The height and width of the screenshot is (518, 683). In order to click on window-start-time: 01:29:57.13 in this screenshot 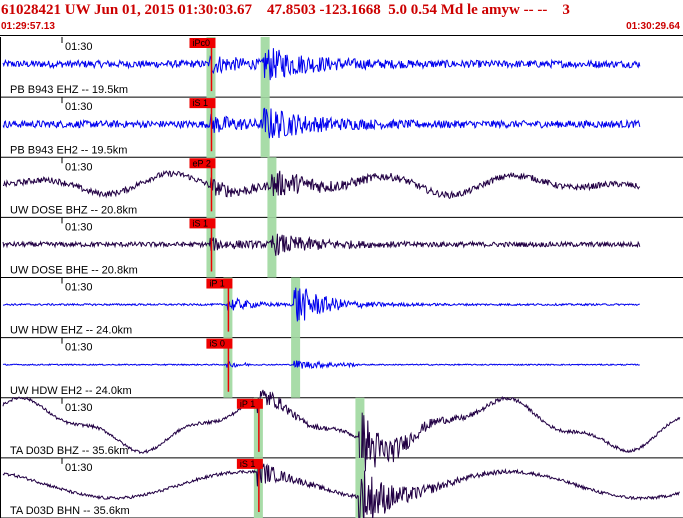, I will do `click(28, 26)`.